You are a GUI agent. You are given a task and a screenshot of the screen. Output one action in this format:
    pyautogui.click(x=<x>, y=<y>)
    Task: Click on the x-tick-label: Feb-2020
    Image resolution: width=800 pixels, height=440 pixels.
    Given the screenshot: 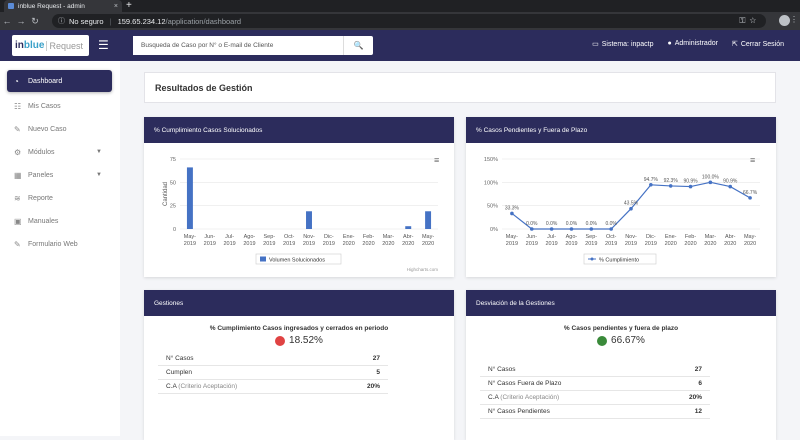 What is the action you would take?
    pyautogui.click(x=690, y=240)
    